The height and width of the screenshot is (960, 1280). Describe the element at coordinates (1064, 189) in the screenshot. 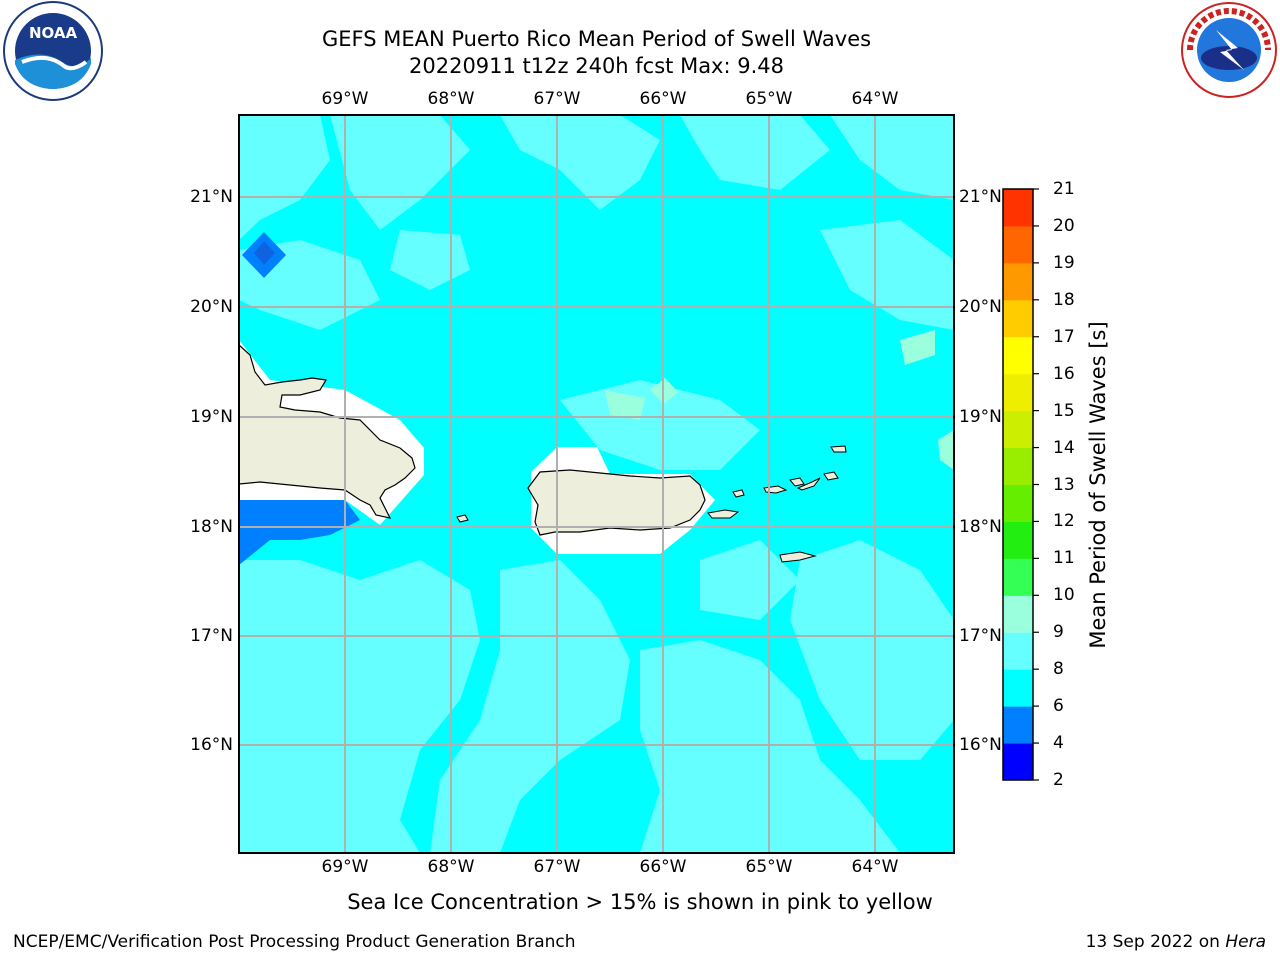

I see `colorbar-level-label: 21` at that location.